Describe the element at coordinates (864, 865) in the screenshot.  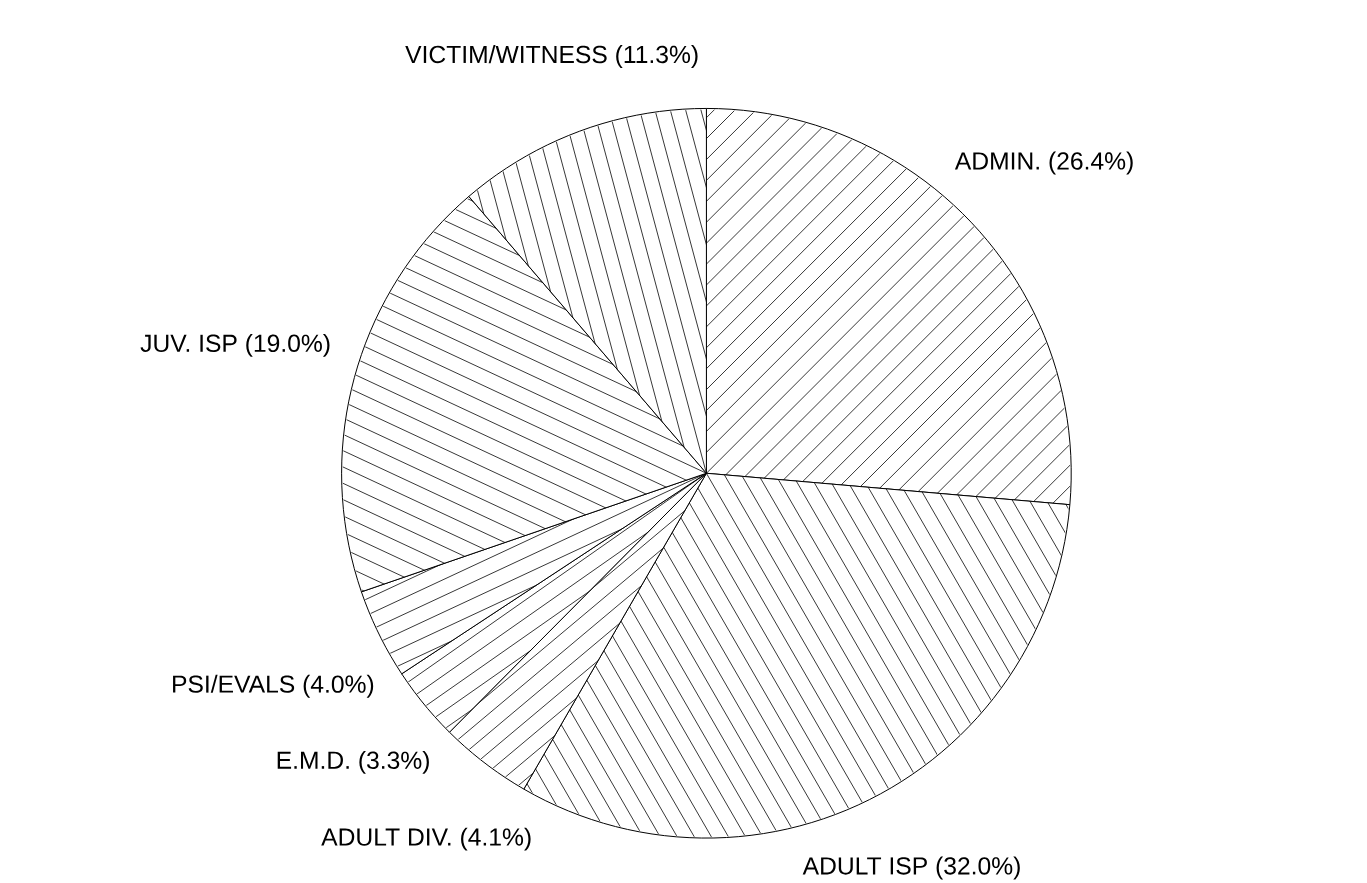
I see `slice-label: ADULT ISP` at that location.